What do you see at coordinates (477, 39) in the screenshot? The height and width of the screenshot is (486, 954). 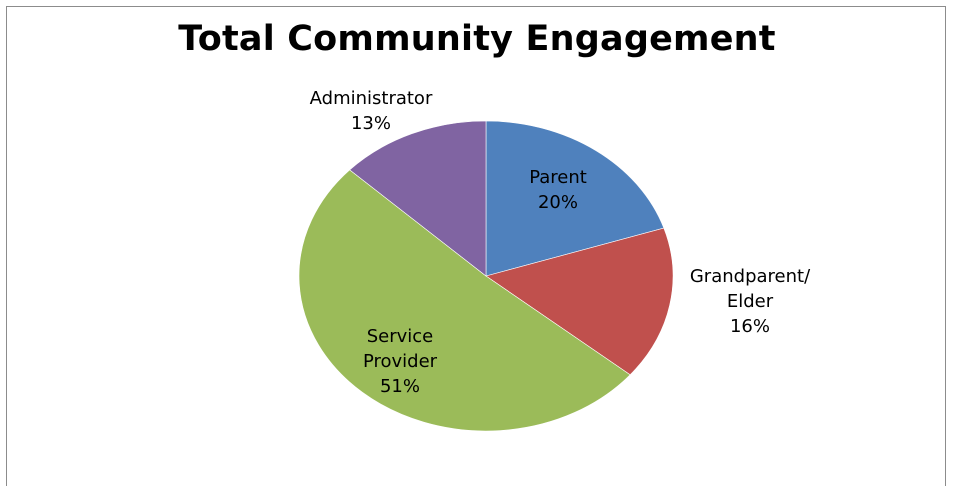 I see `chart-title: Total Community Engagement` at bounding box center [477, 39].